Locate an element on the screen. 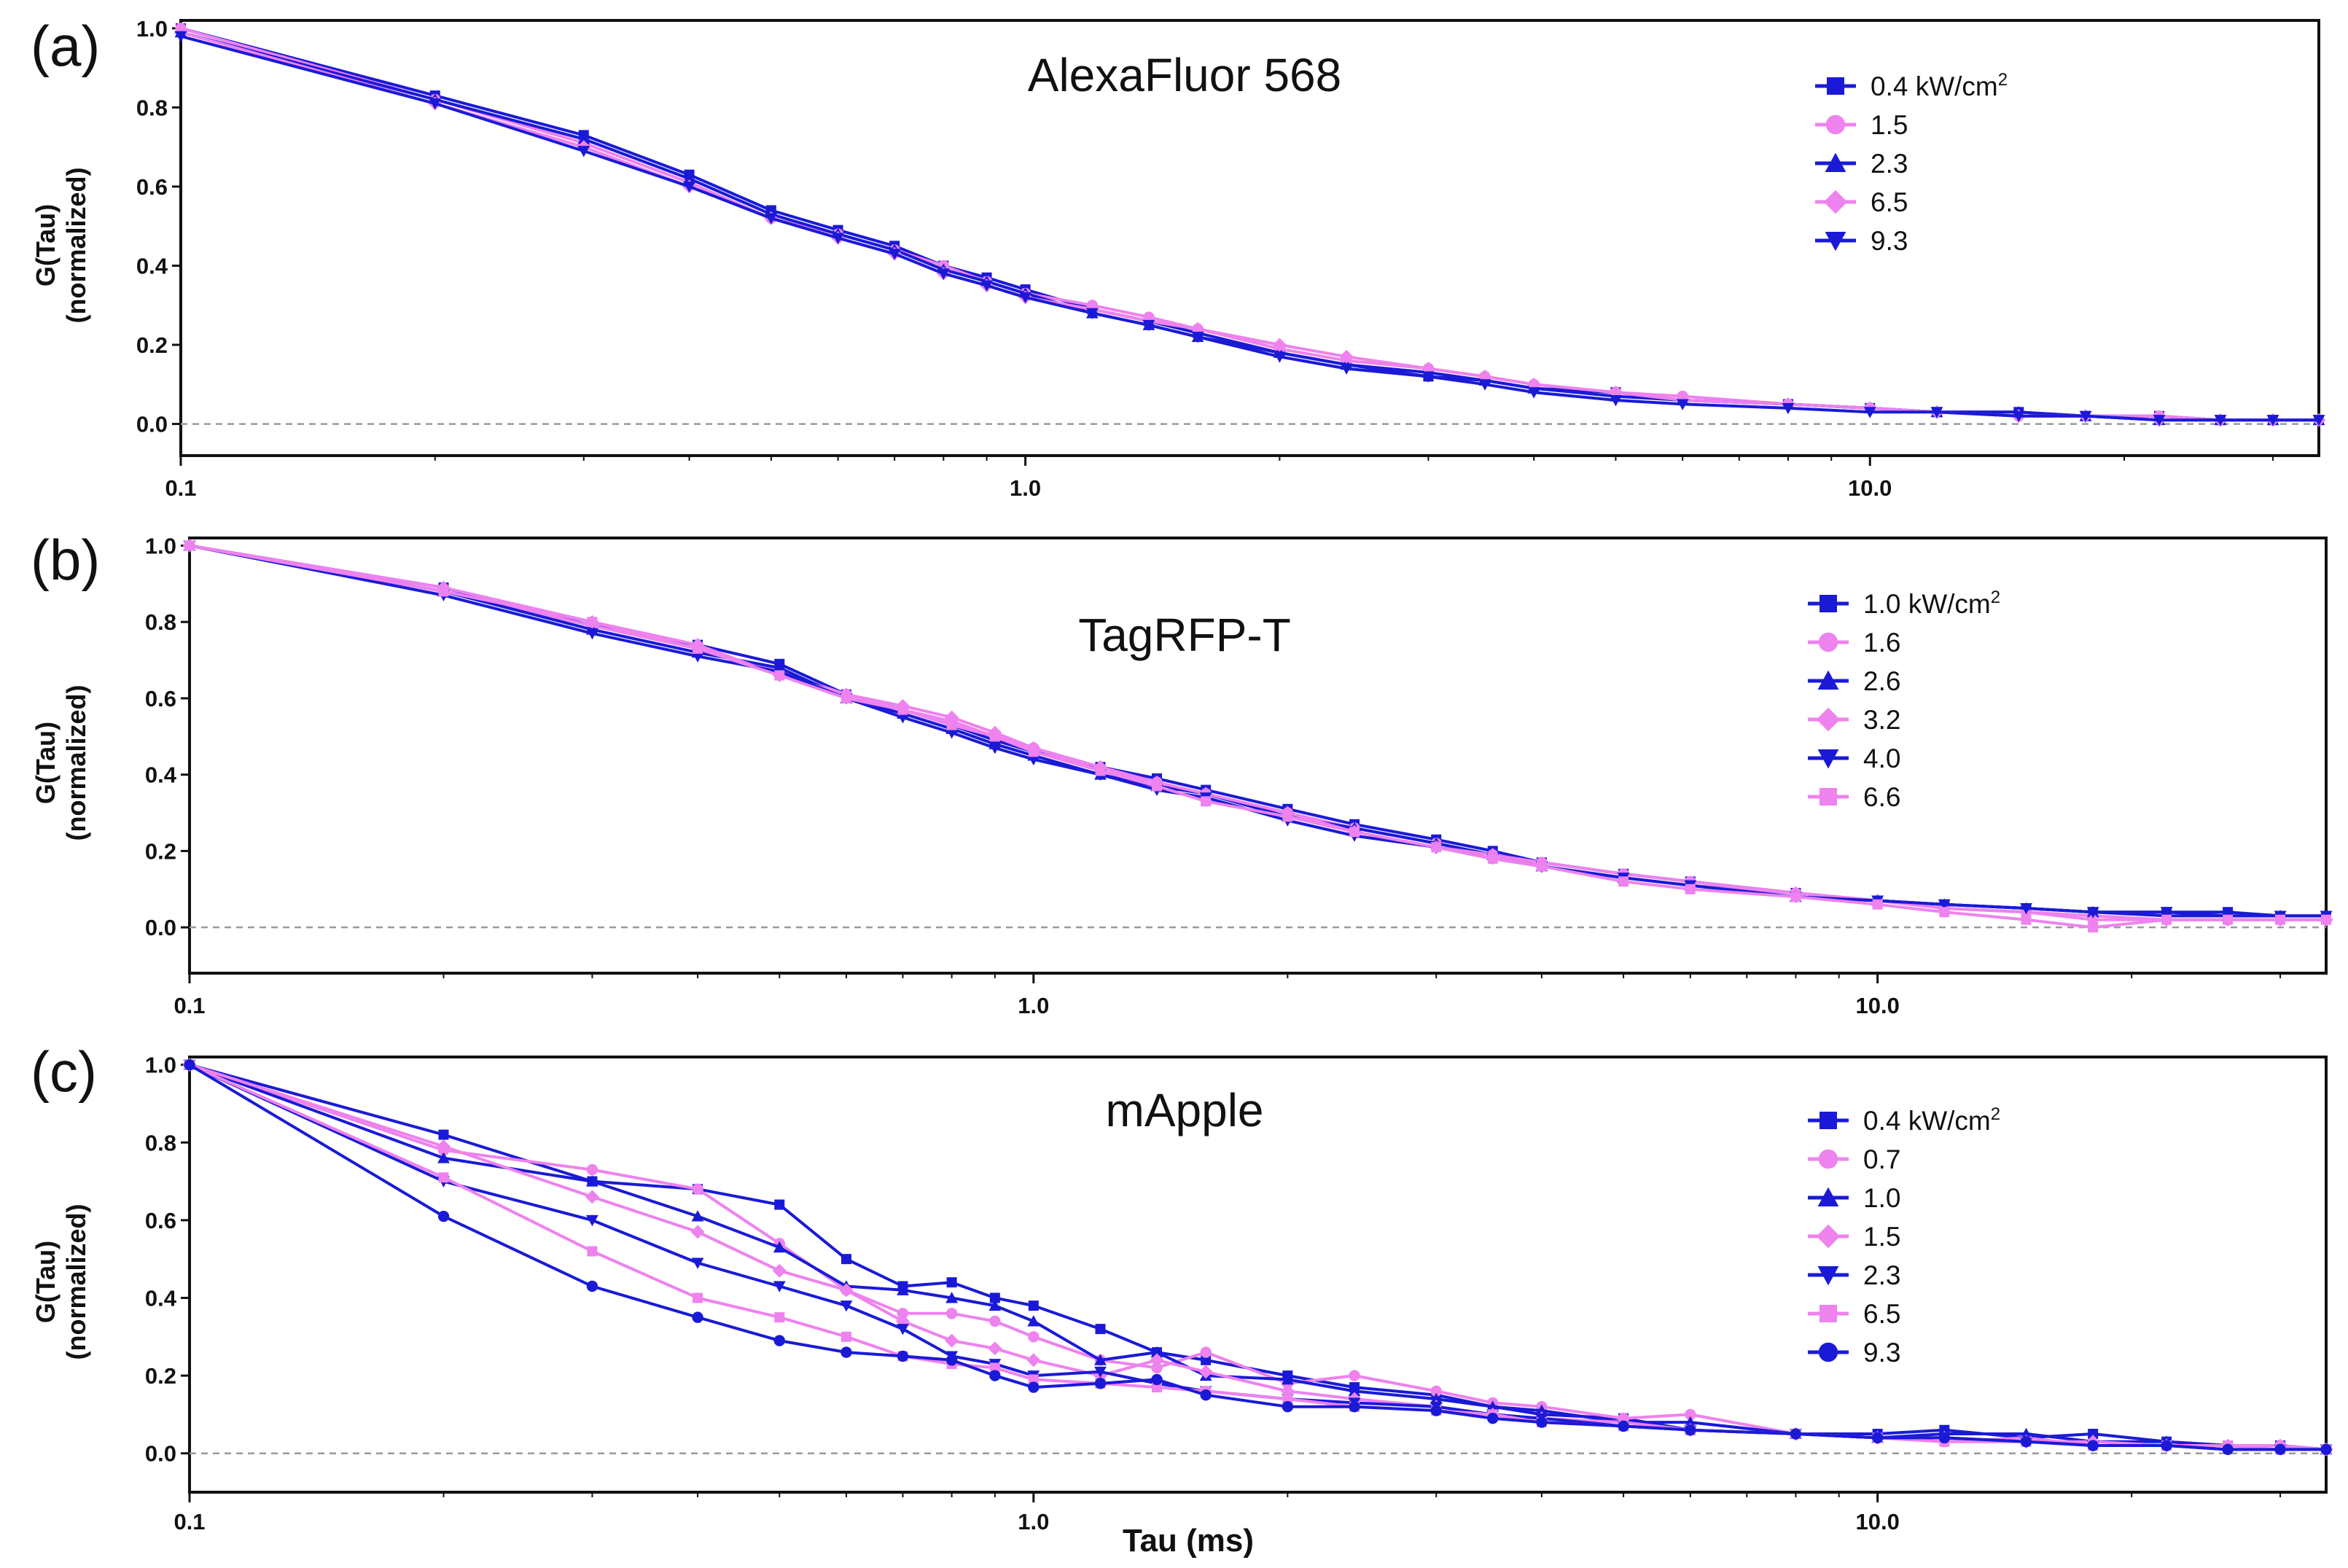 The height and width of the screenshot is (1568, 2348). x-tick-label: 1.0 is located at coordinates (1033, 1006).